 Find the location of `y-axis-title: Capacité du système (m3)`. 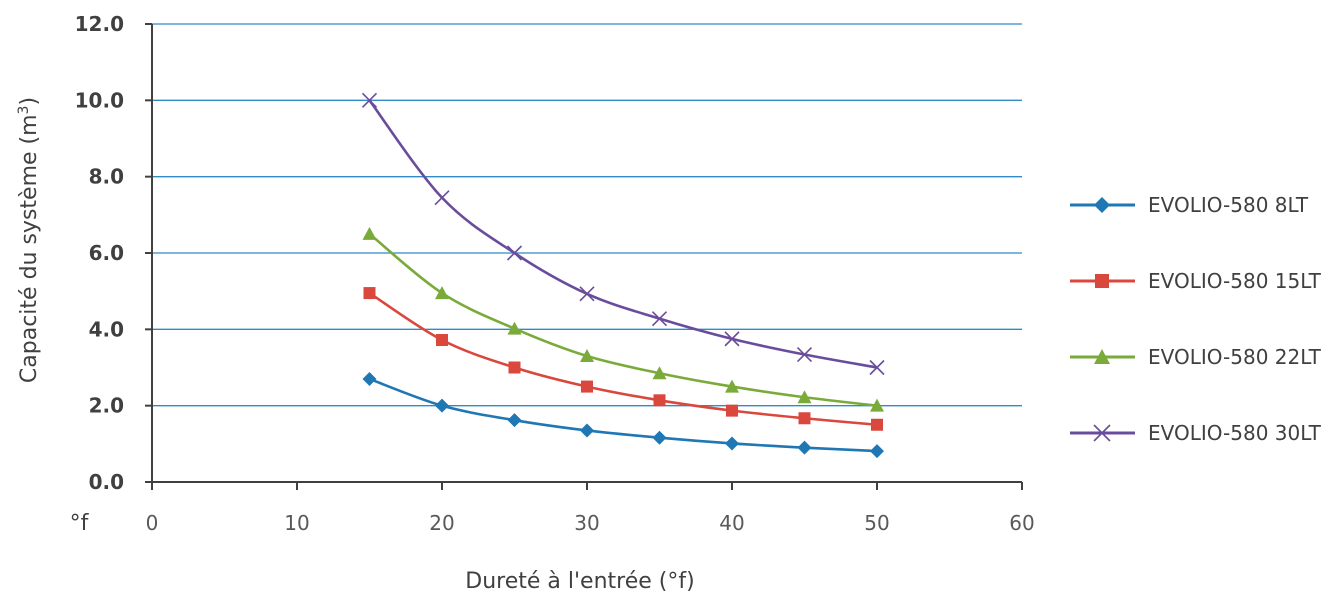

y-axis-title: Capacité du système (m3) is located at coordinates (29, 240).